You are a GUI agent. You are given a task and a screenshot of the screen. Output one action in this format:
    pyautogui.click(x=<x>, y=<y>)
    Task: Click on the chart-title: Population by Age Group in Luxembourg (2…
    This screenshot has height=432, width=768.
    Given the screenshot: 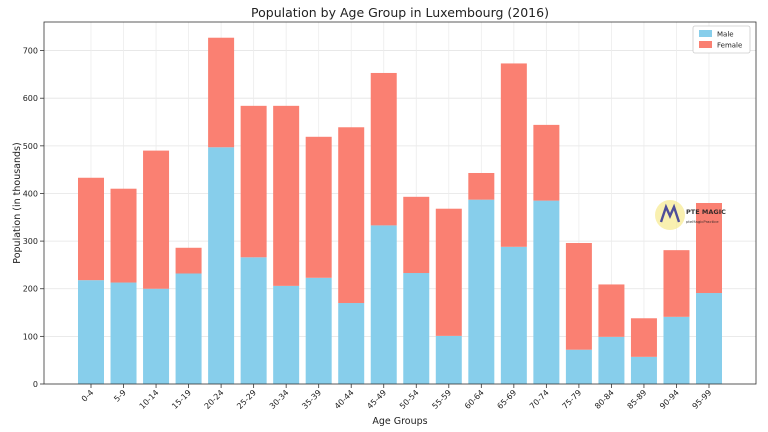 What is the action you would take?
    pyautogui.click(x=400, y=12)
    